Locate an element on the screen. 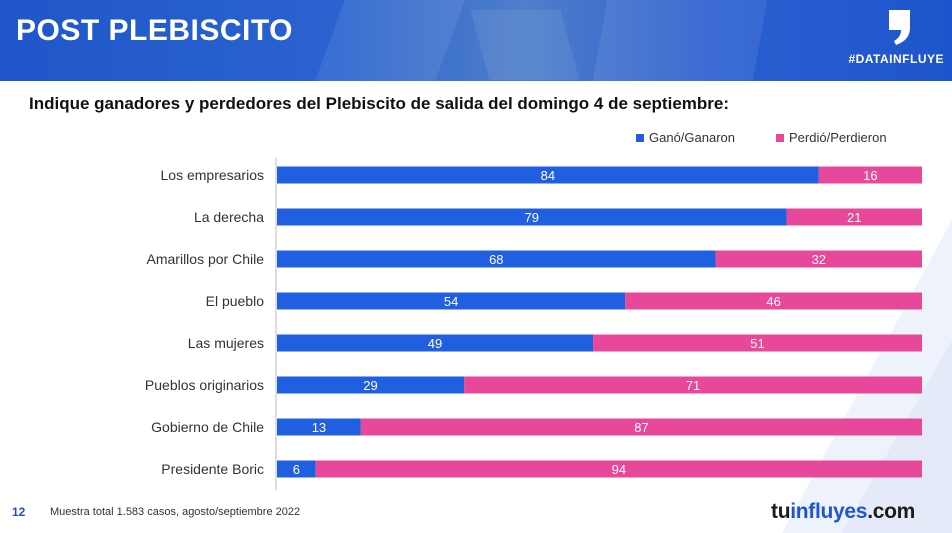  data-label-won: 13 is located at coordinates (319, 427).